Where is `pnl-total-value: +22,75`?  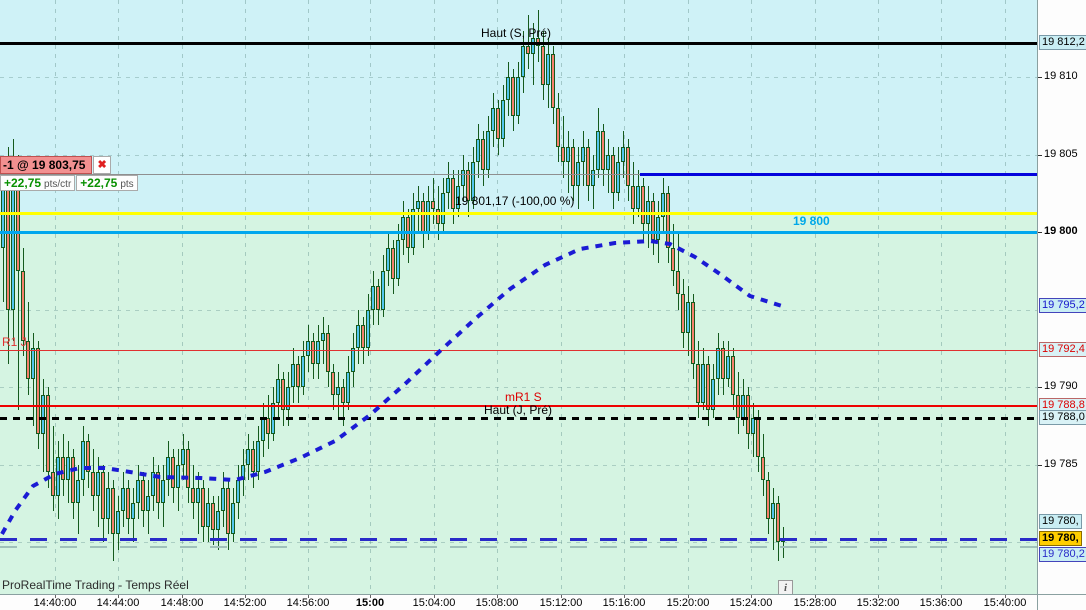
pnl-total-value: +22,75 is located at coordinates (99, 183).